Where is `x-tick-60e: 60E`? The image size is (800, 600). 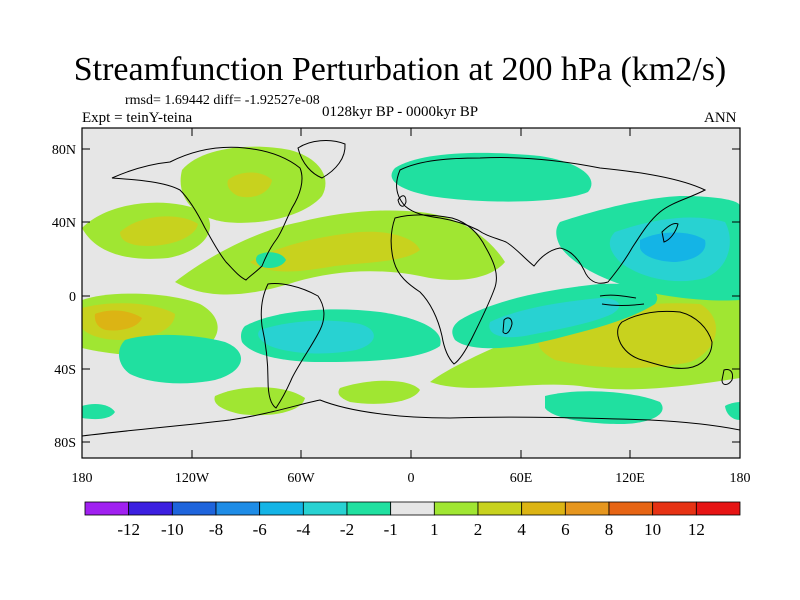
x-tick-60e: 60E is located at coordinates (521, 478).